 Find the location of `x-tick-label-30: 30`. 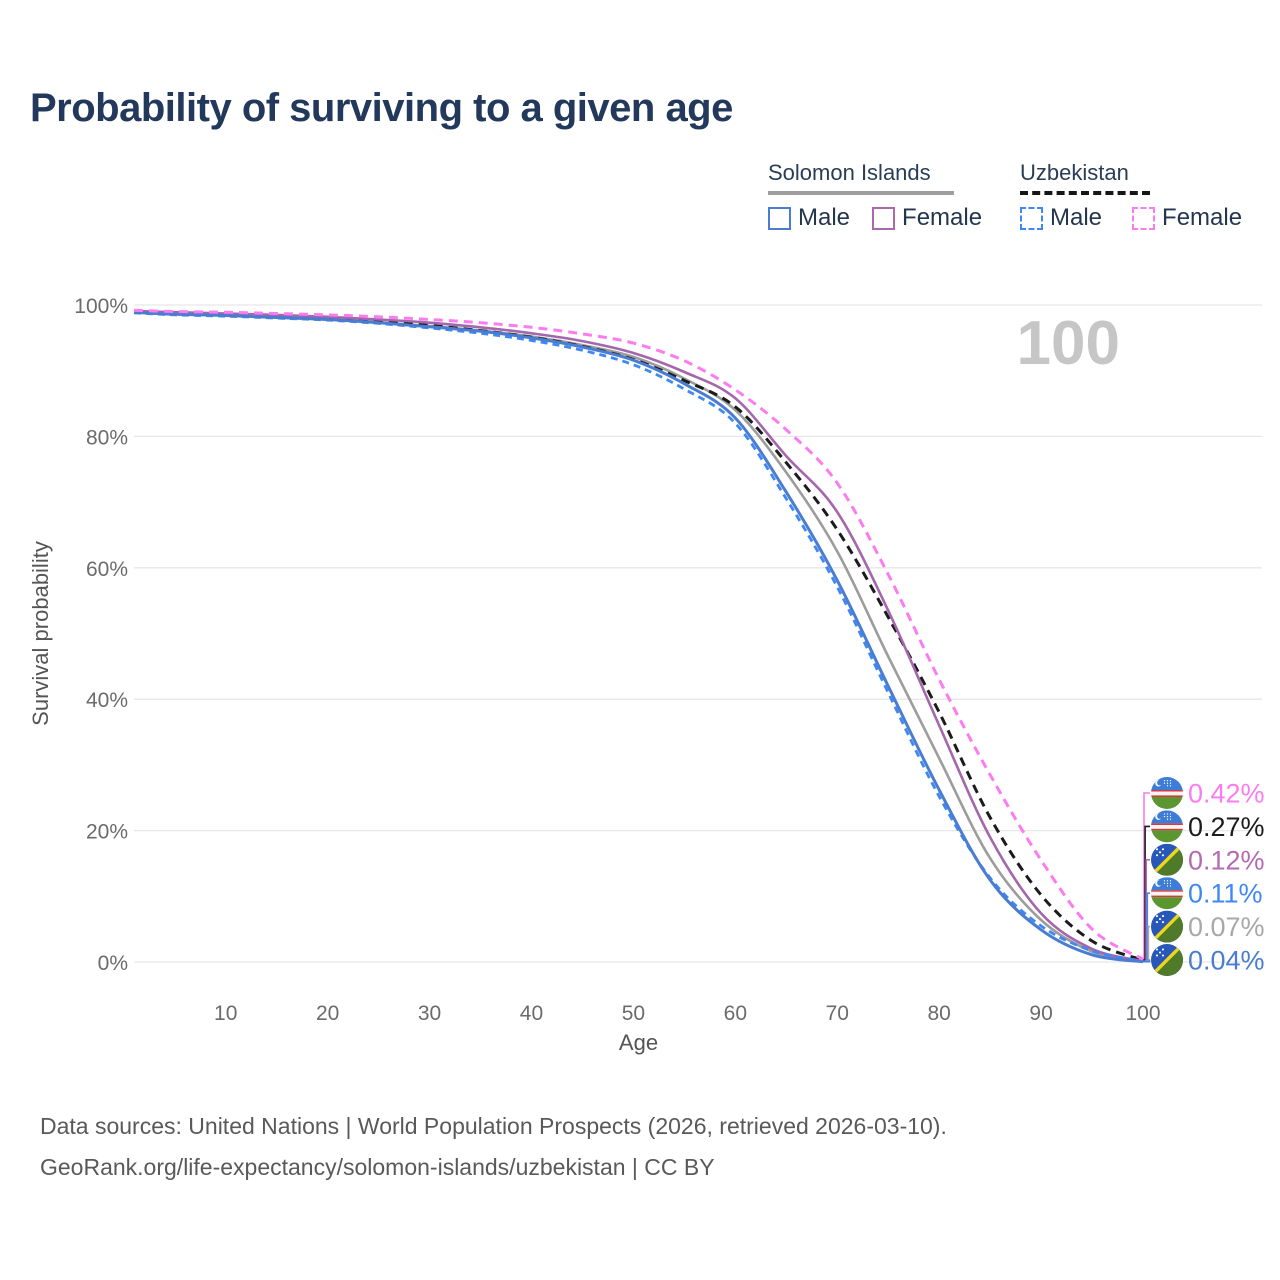

x-tick-label-30: 30 is located at coordinates (429, 1013).